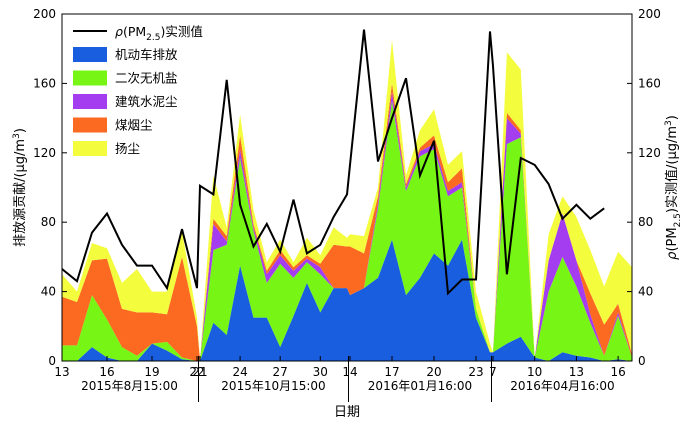 The height and width of the screenshot is (425, 700). Describe the element at coordinates (669, 123) in the screenshot. I see `y-axis-title-right-sup: 3` at that location.